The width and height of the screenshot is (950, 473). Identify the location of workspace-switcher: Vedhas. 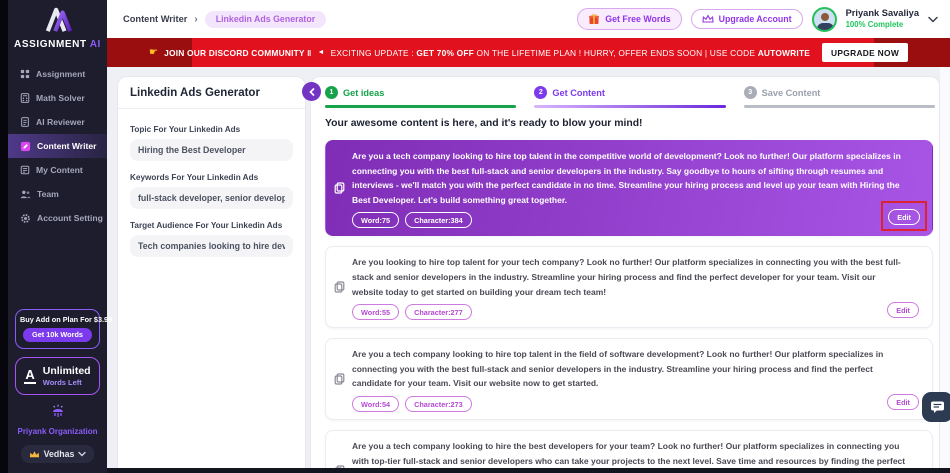
(57, 454).